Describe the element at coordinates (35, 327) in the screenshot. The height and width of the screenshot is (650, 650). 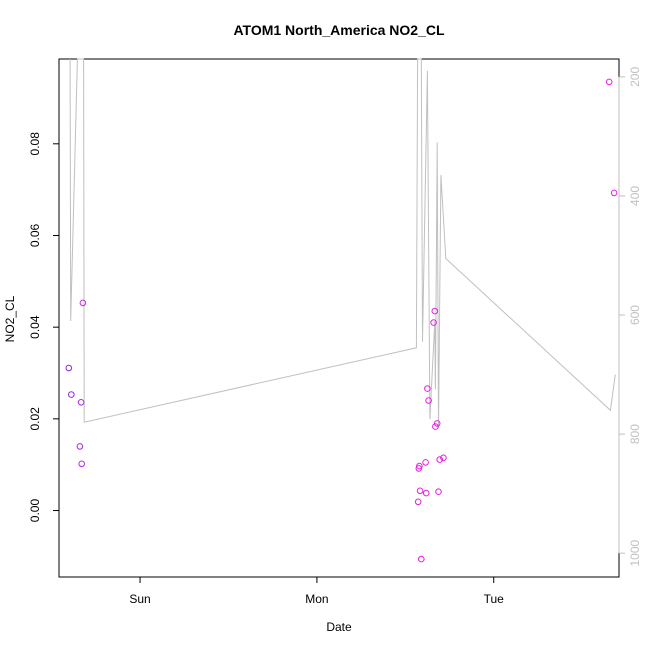
I see `y-tick-label: 0.04` at that location.